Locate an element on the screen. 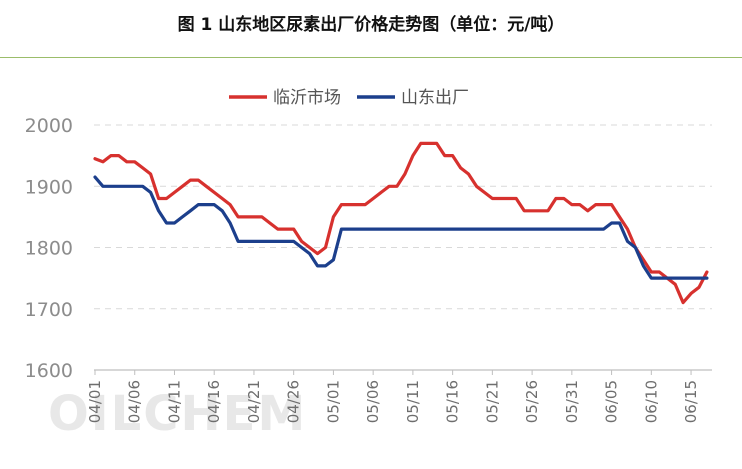 Image resolution: width=742 pixels, height=469 pixels. y-tick-label: 2000 is located at coordinates (49, 126).